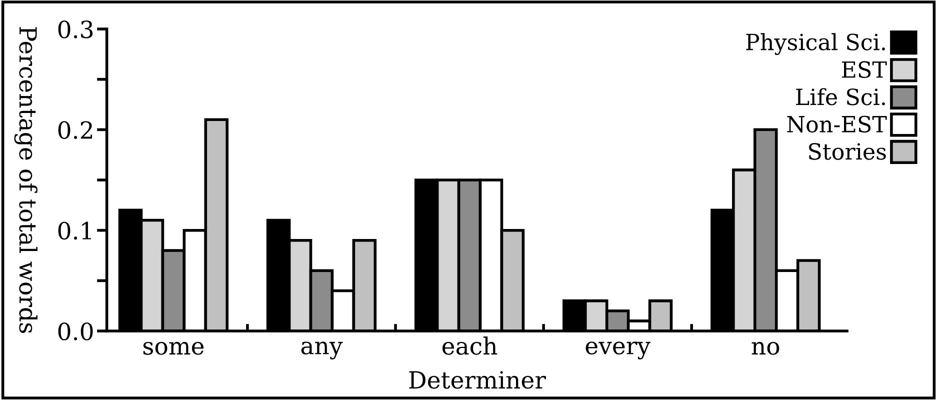  I want to click on y-tick-label: 0.1, so click(74, 231).